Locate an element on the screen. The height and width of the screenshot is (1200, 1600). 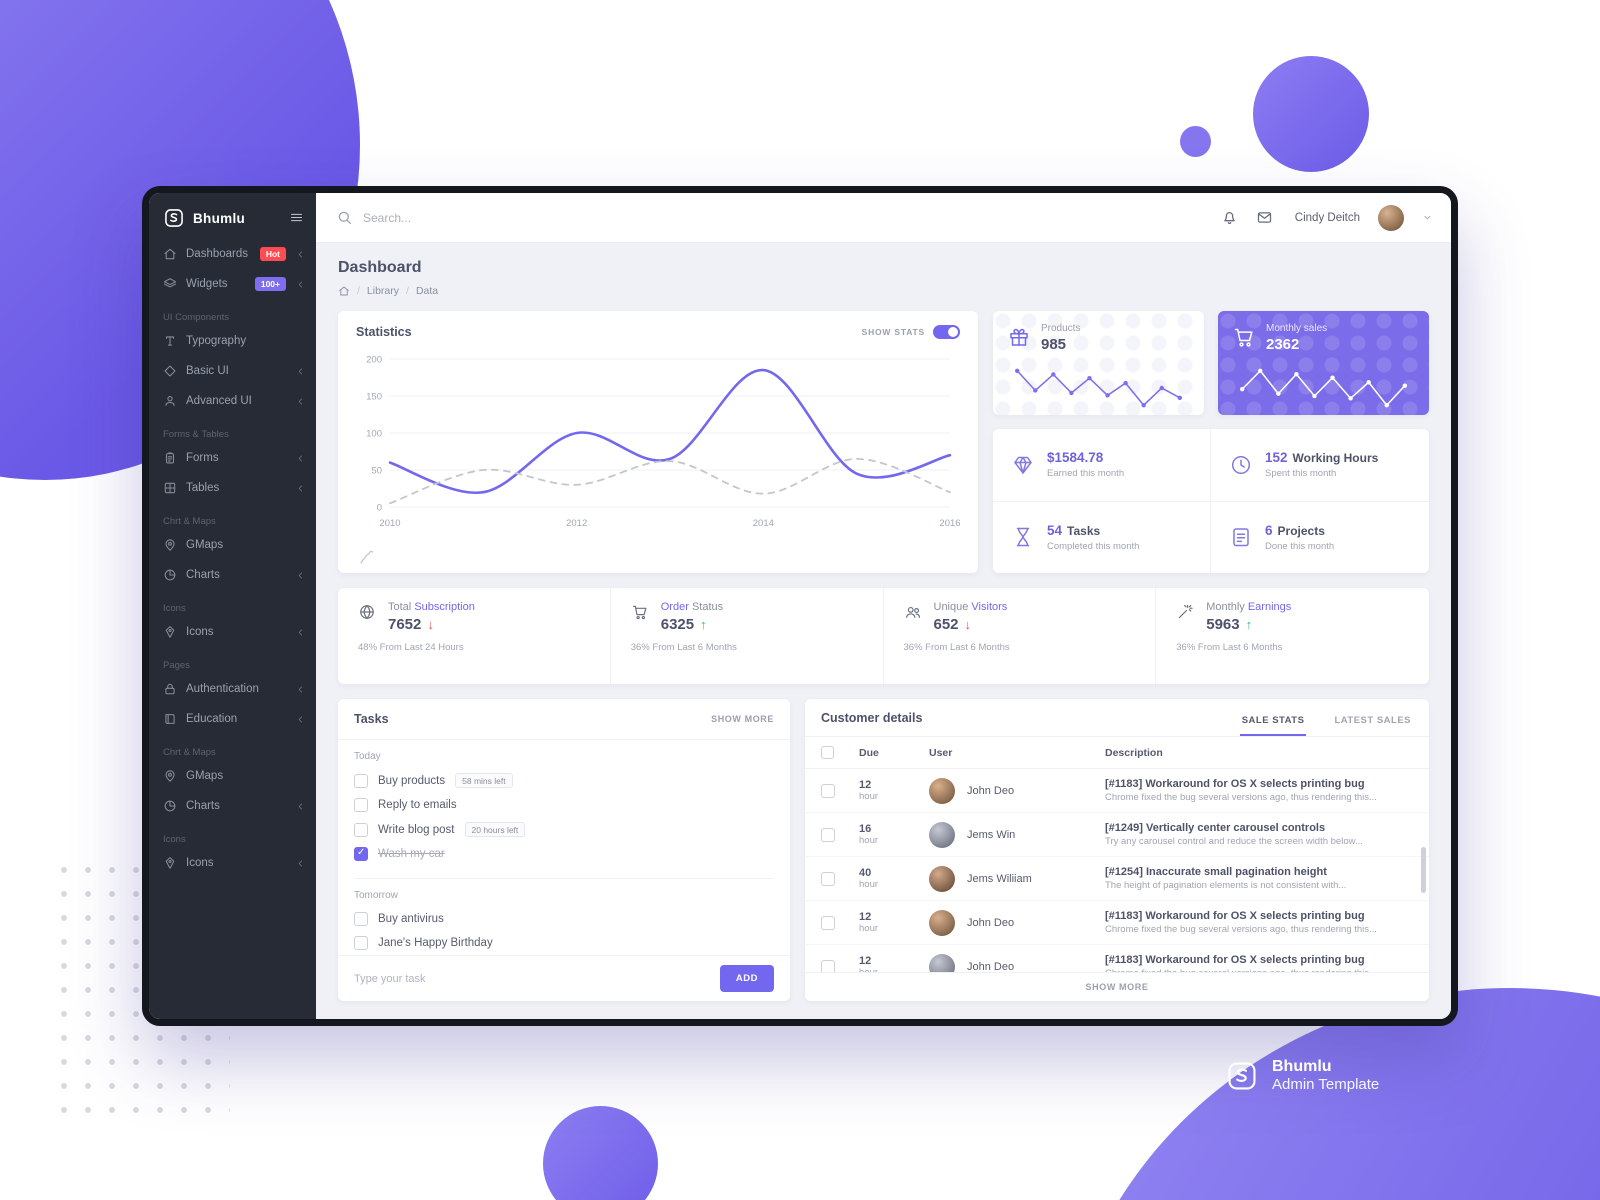
svg-text: 2014 is located at coordinates (763, 523).